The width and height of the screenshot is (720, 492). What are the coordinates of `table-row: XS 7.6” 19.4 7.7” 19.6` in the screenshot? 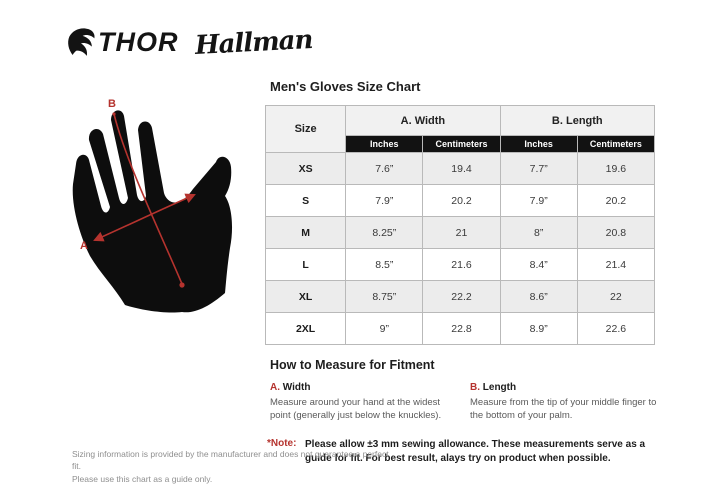 It's located at (460, 168).